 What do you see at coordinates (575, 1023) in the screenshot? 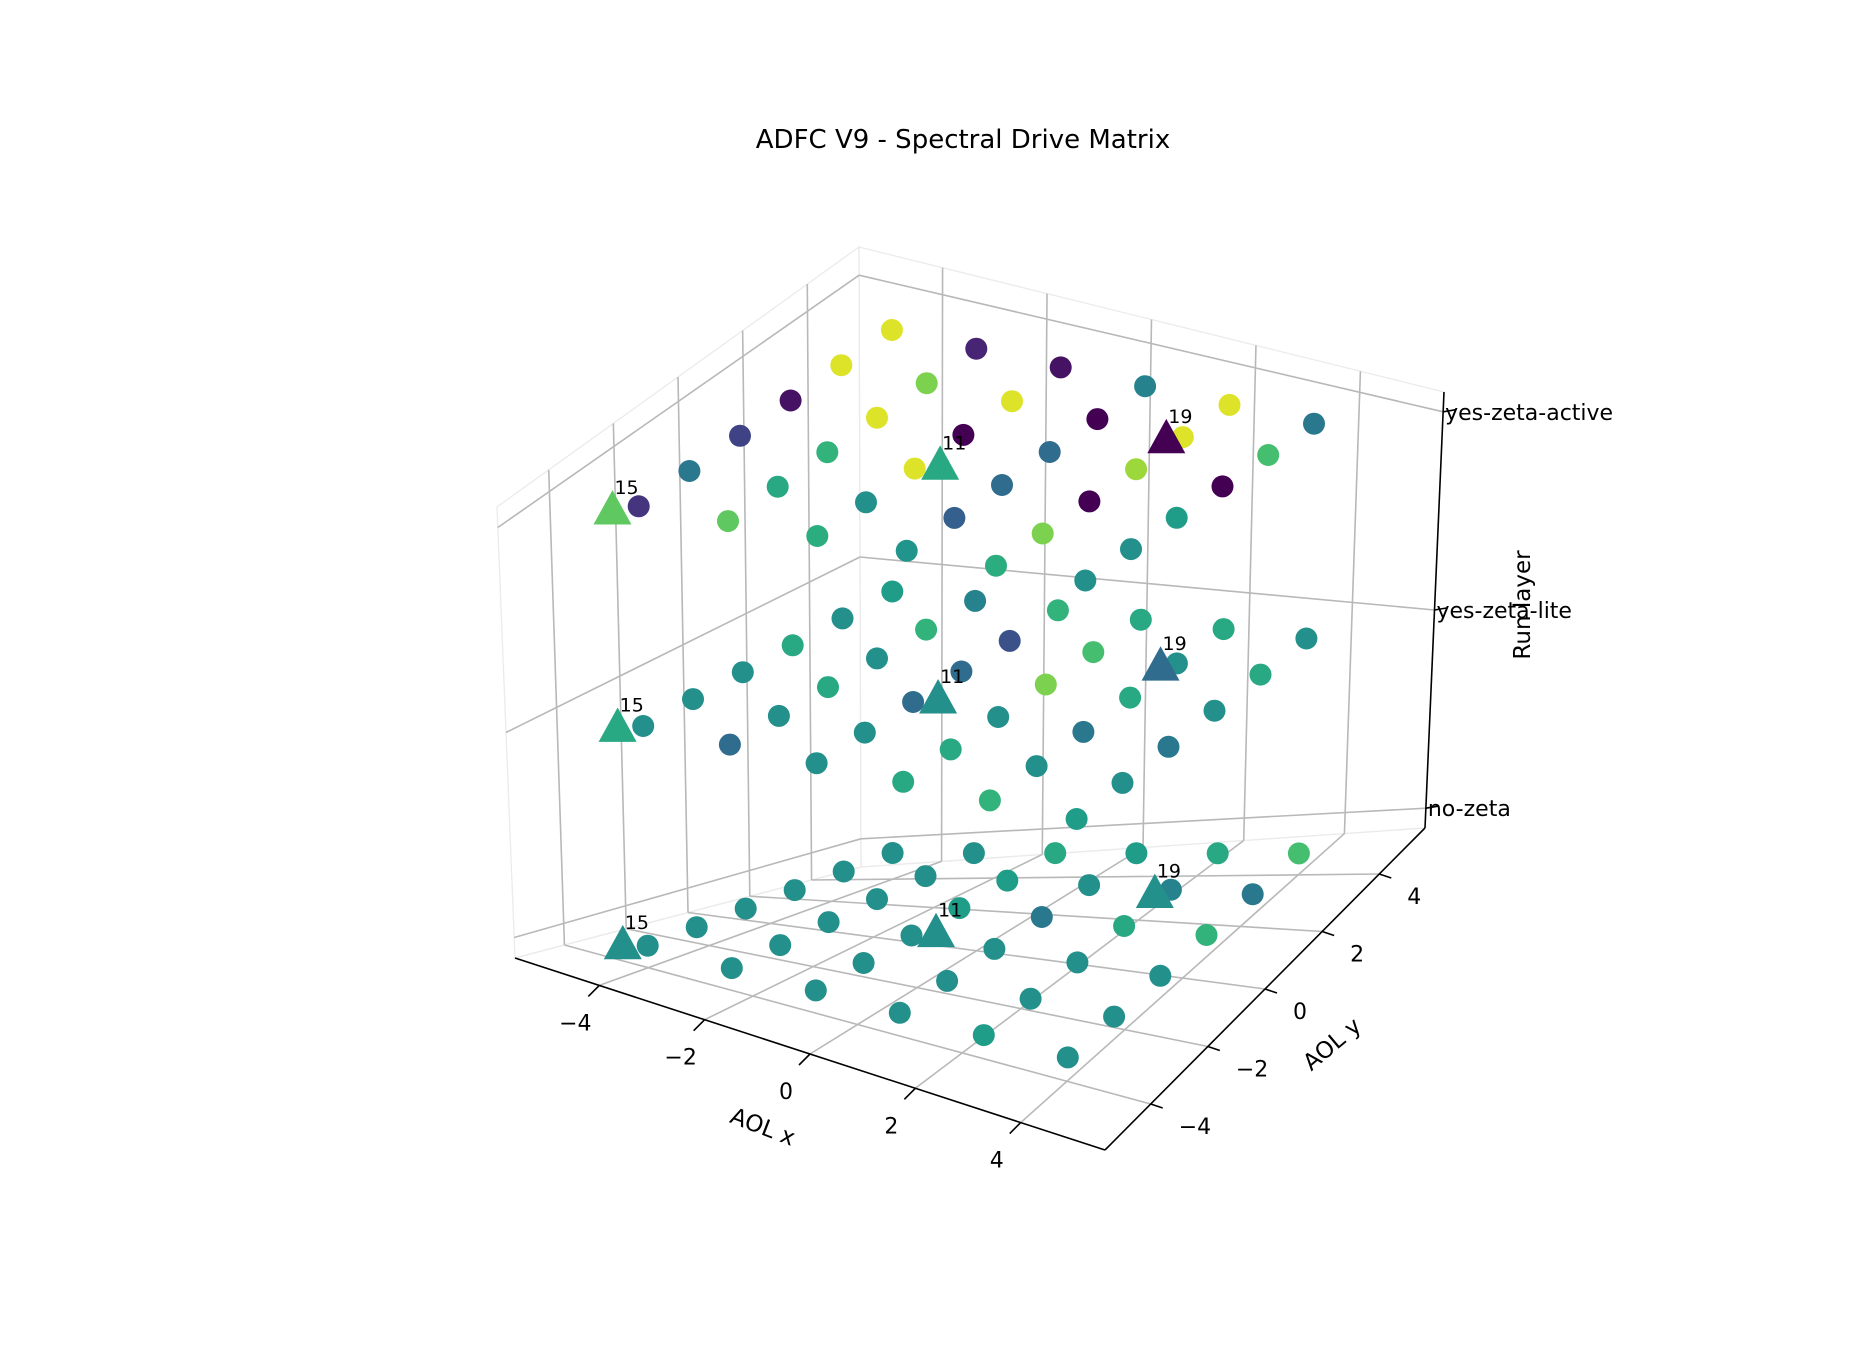
I see `x-tick-label: −4` at bounding box center [575, 1023].